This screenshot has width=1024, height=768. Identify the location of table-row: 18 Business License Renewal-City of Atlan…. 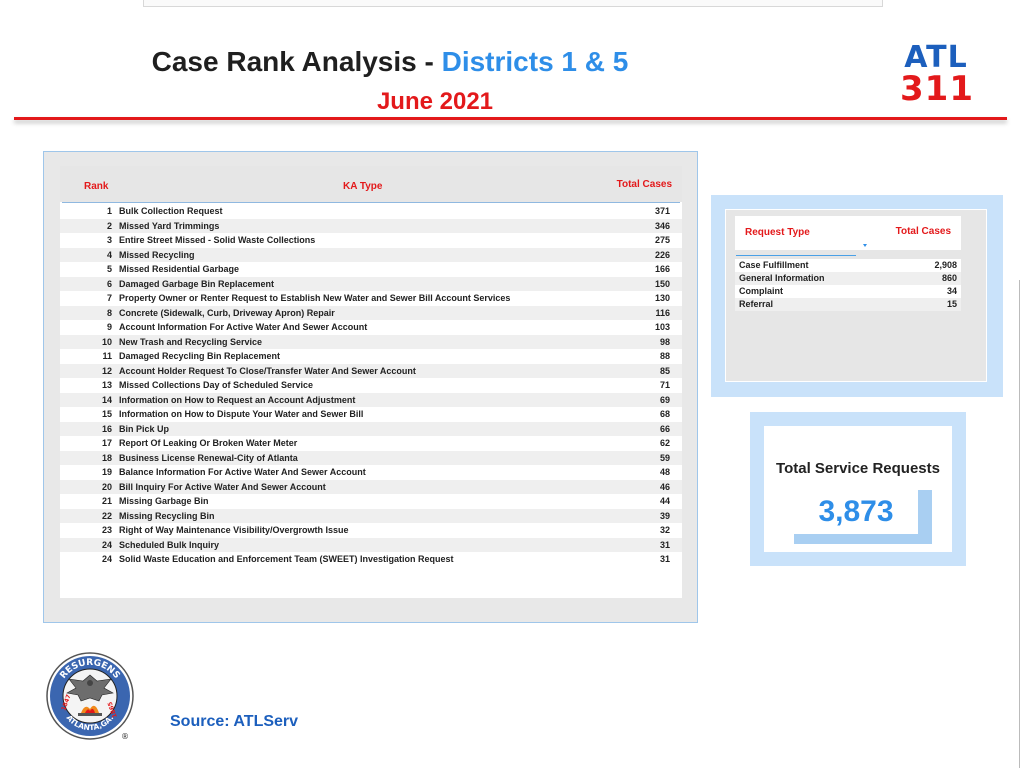
(371, 457).